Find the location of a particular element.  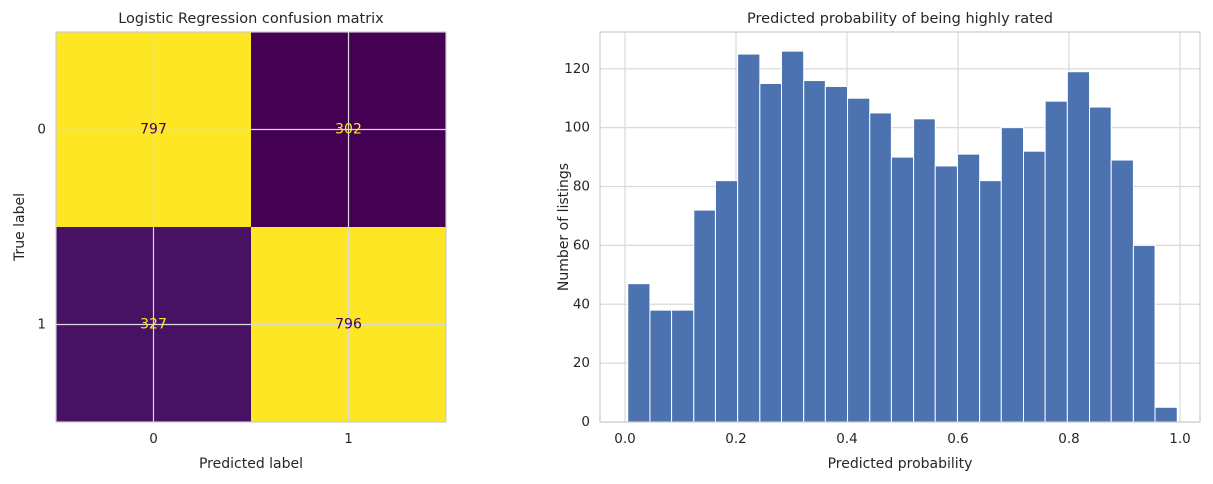

x-tick-label: 0.2 is located at coordinates (735, 439).